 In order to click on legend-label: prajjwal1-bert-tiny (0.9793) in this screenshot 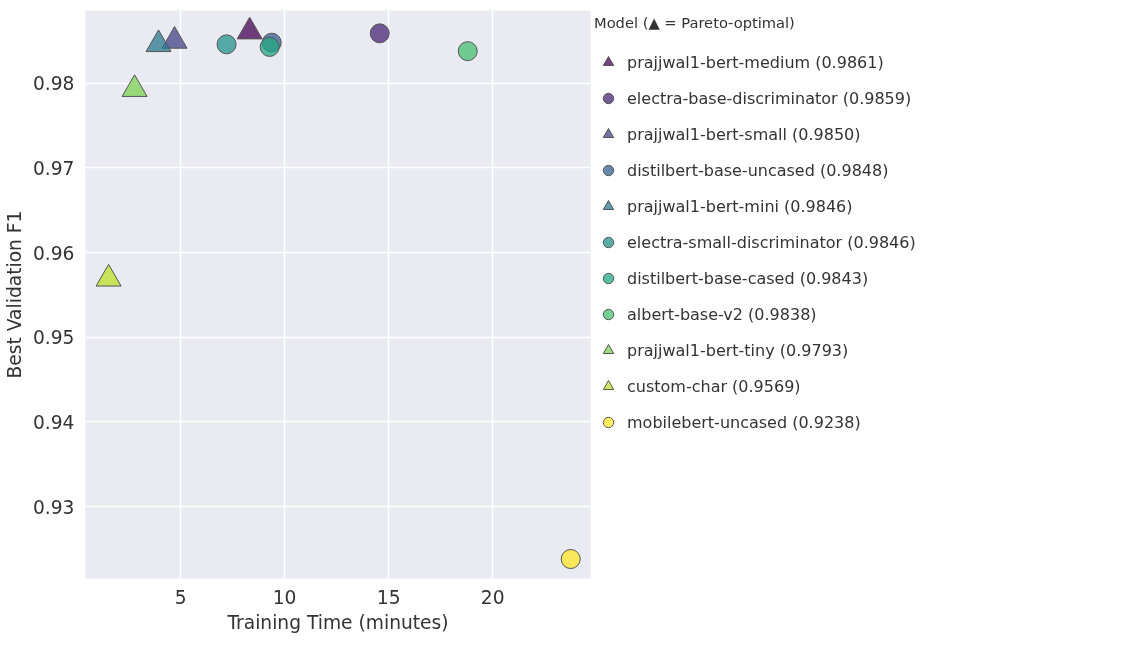, I will do `click(738, 350)`.